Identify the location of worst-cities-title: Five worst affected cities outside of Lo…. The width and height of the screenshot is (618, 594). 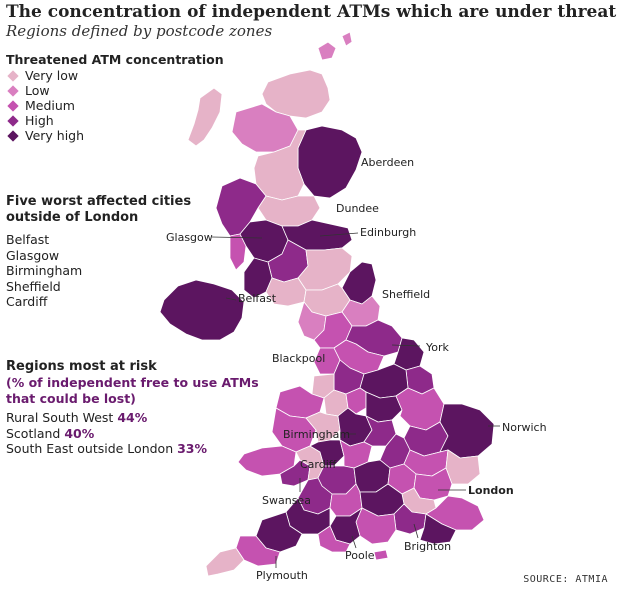
(98, 210).